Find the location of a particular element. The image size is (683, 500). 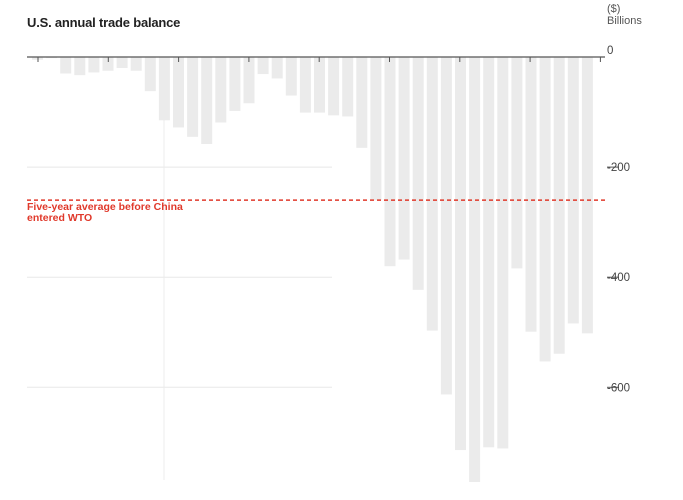

y-tick-label: -600 is located at coordinates (618, 388).